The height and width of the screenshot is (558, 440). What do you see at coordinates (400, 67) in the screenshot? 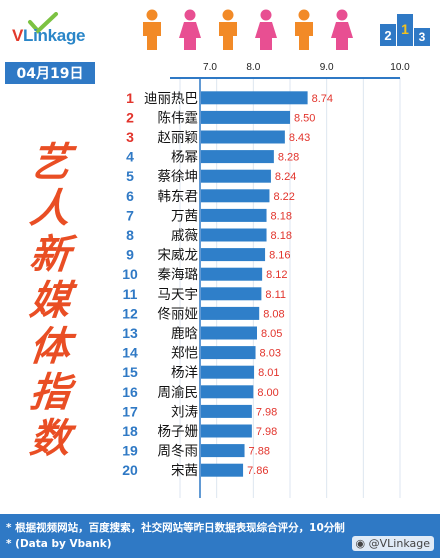
I see `x-tick-label: 10.0` at bounding box center [400, 67].